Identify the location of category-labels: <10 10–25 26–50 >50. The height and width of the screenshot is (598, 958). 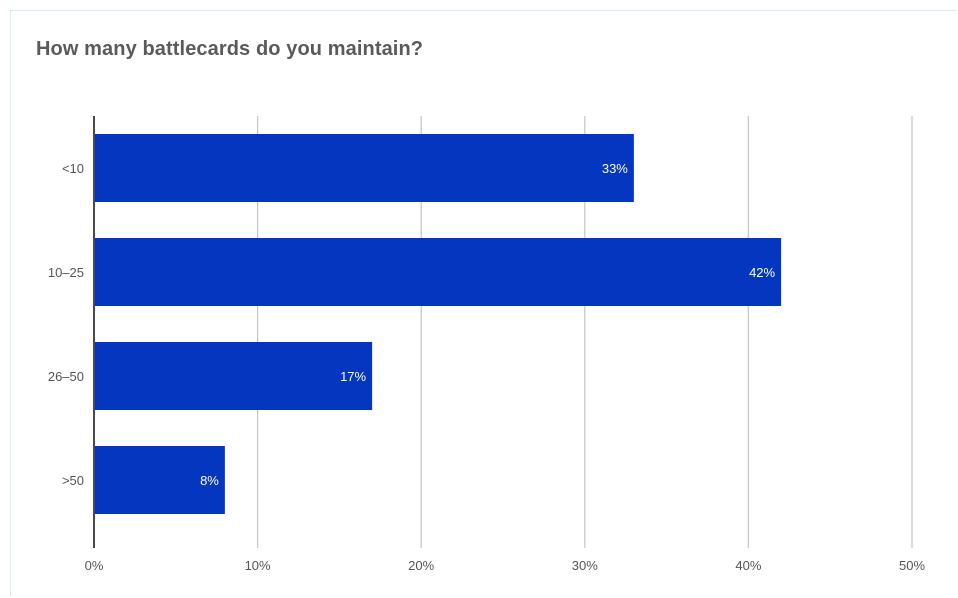
(66, 324).